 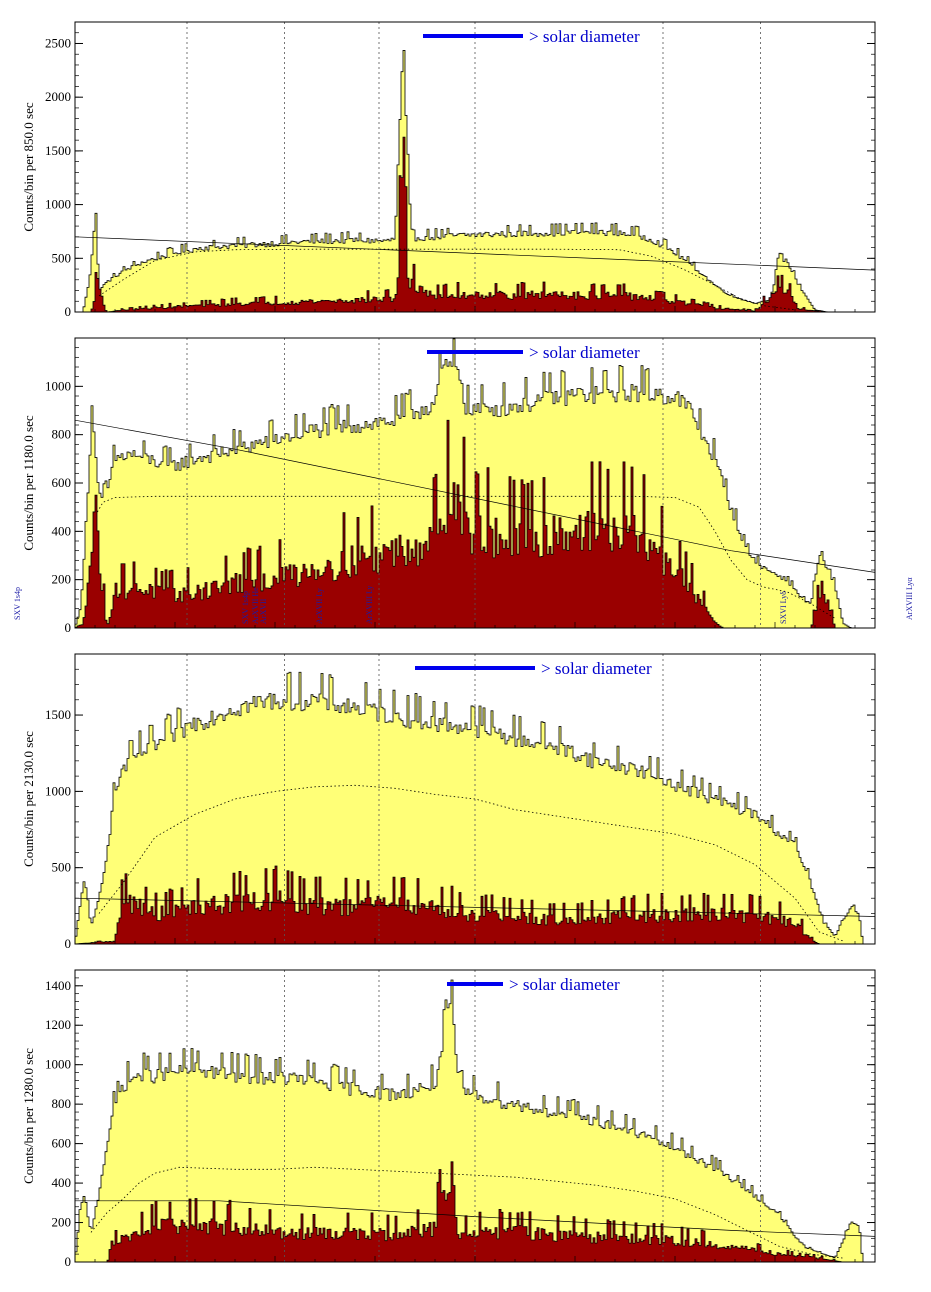 What do you see at coordinates (319, 606) in the screenshot?
I see `line-id-label: ArXVII Ly` at bounding box center [319, 606].